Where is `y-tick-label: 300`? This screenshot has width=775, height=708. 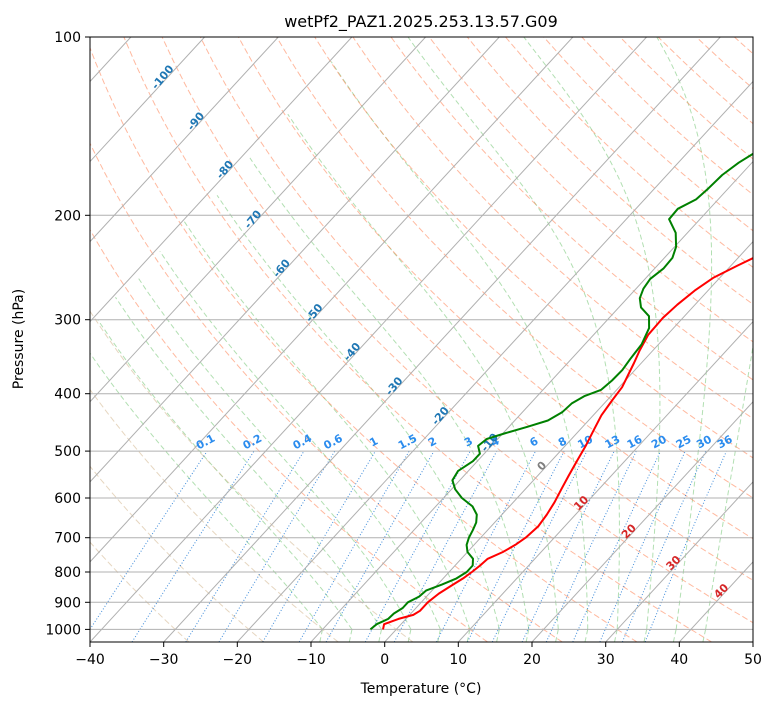
y-tick-label: 300 is located at coordinates (67, 321).